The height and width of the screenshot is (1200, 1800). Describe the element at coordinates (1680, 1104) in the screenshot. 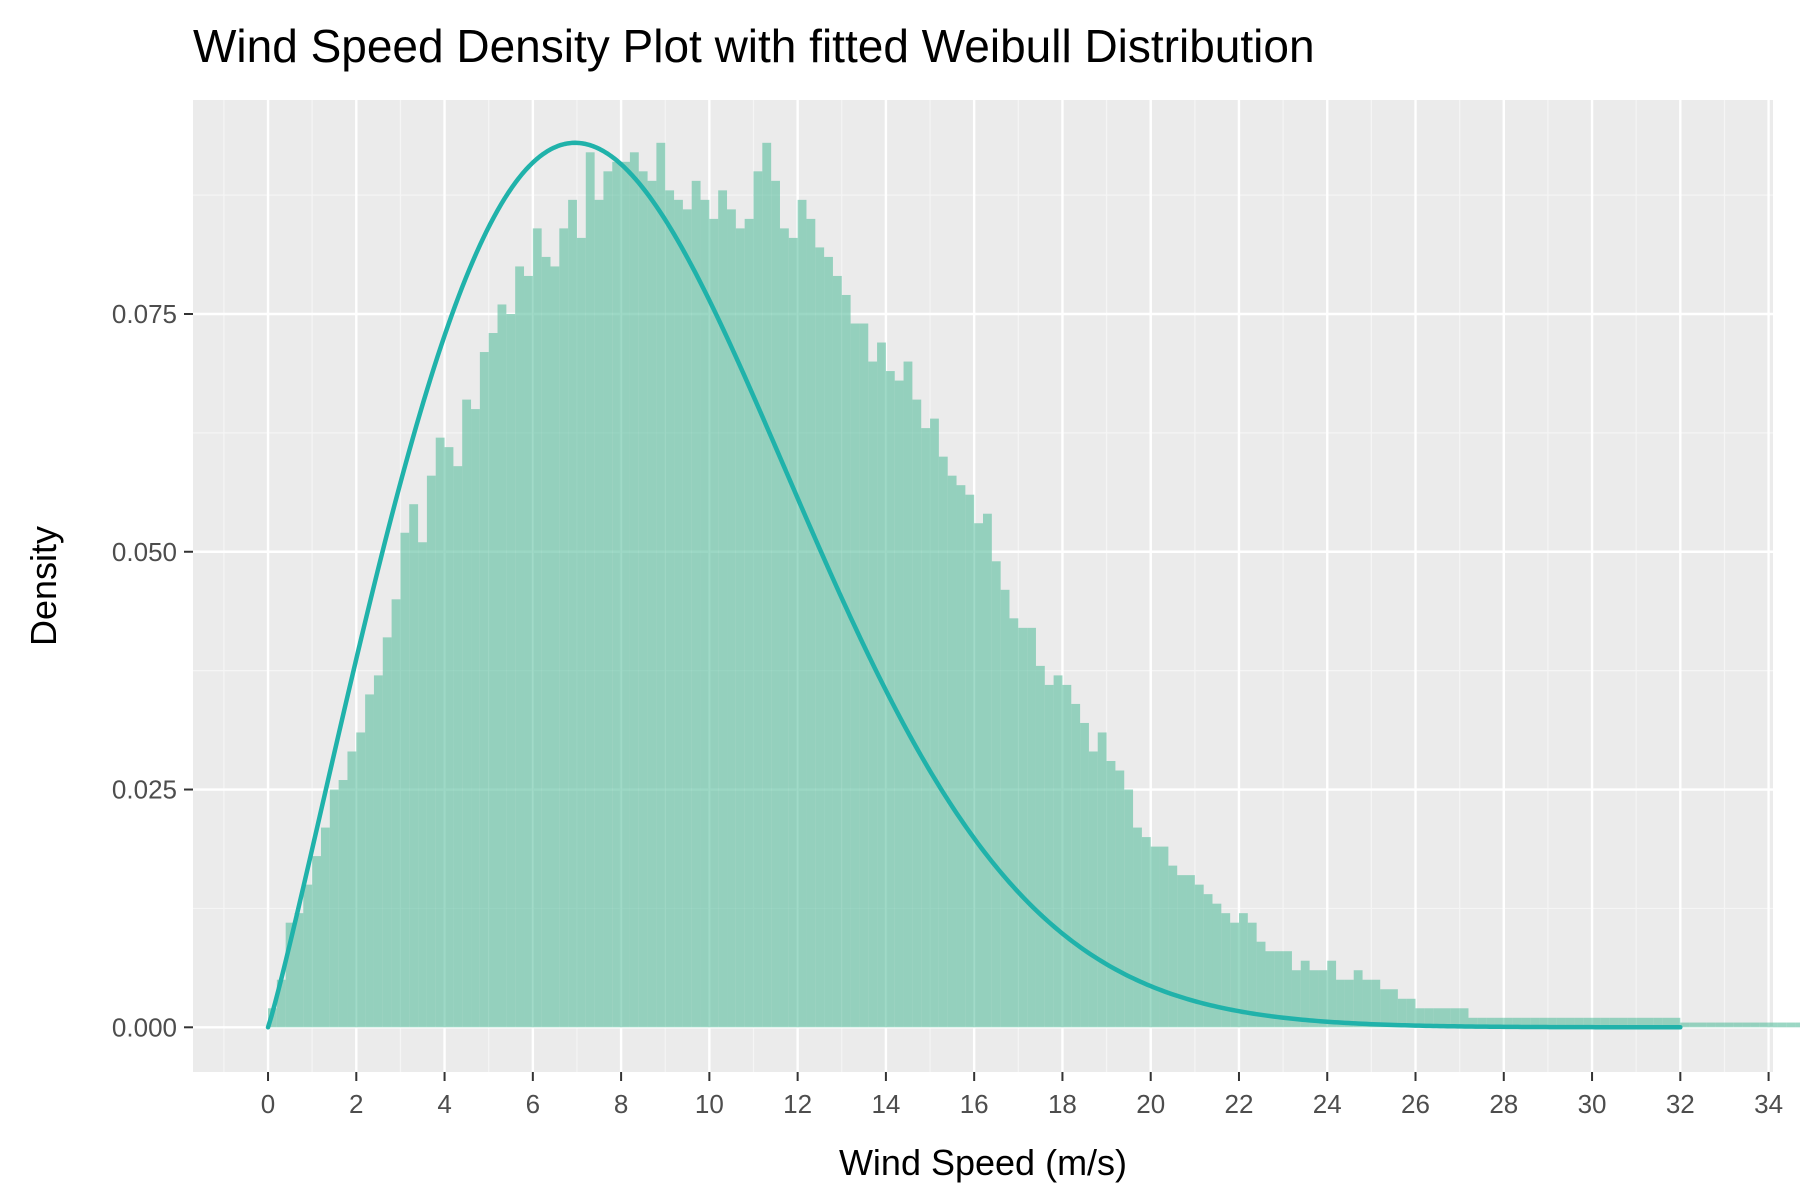

I see `x-tick-label: 32` at that location.